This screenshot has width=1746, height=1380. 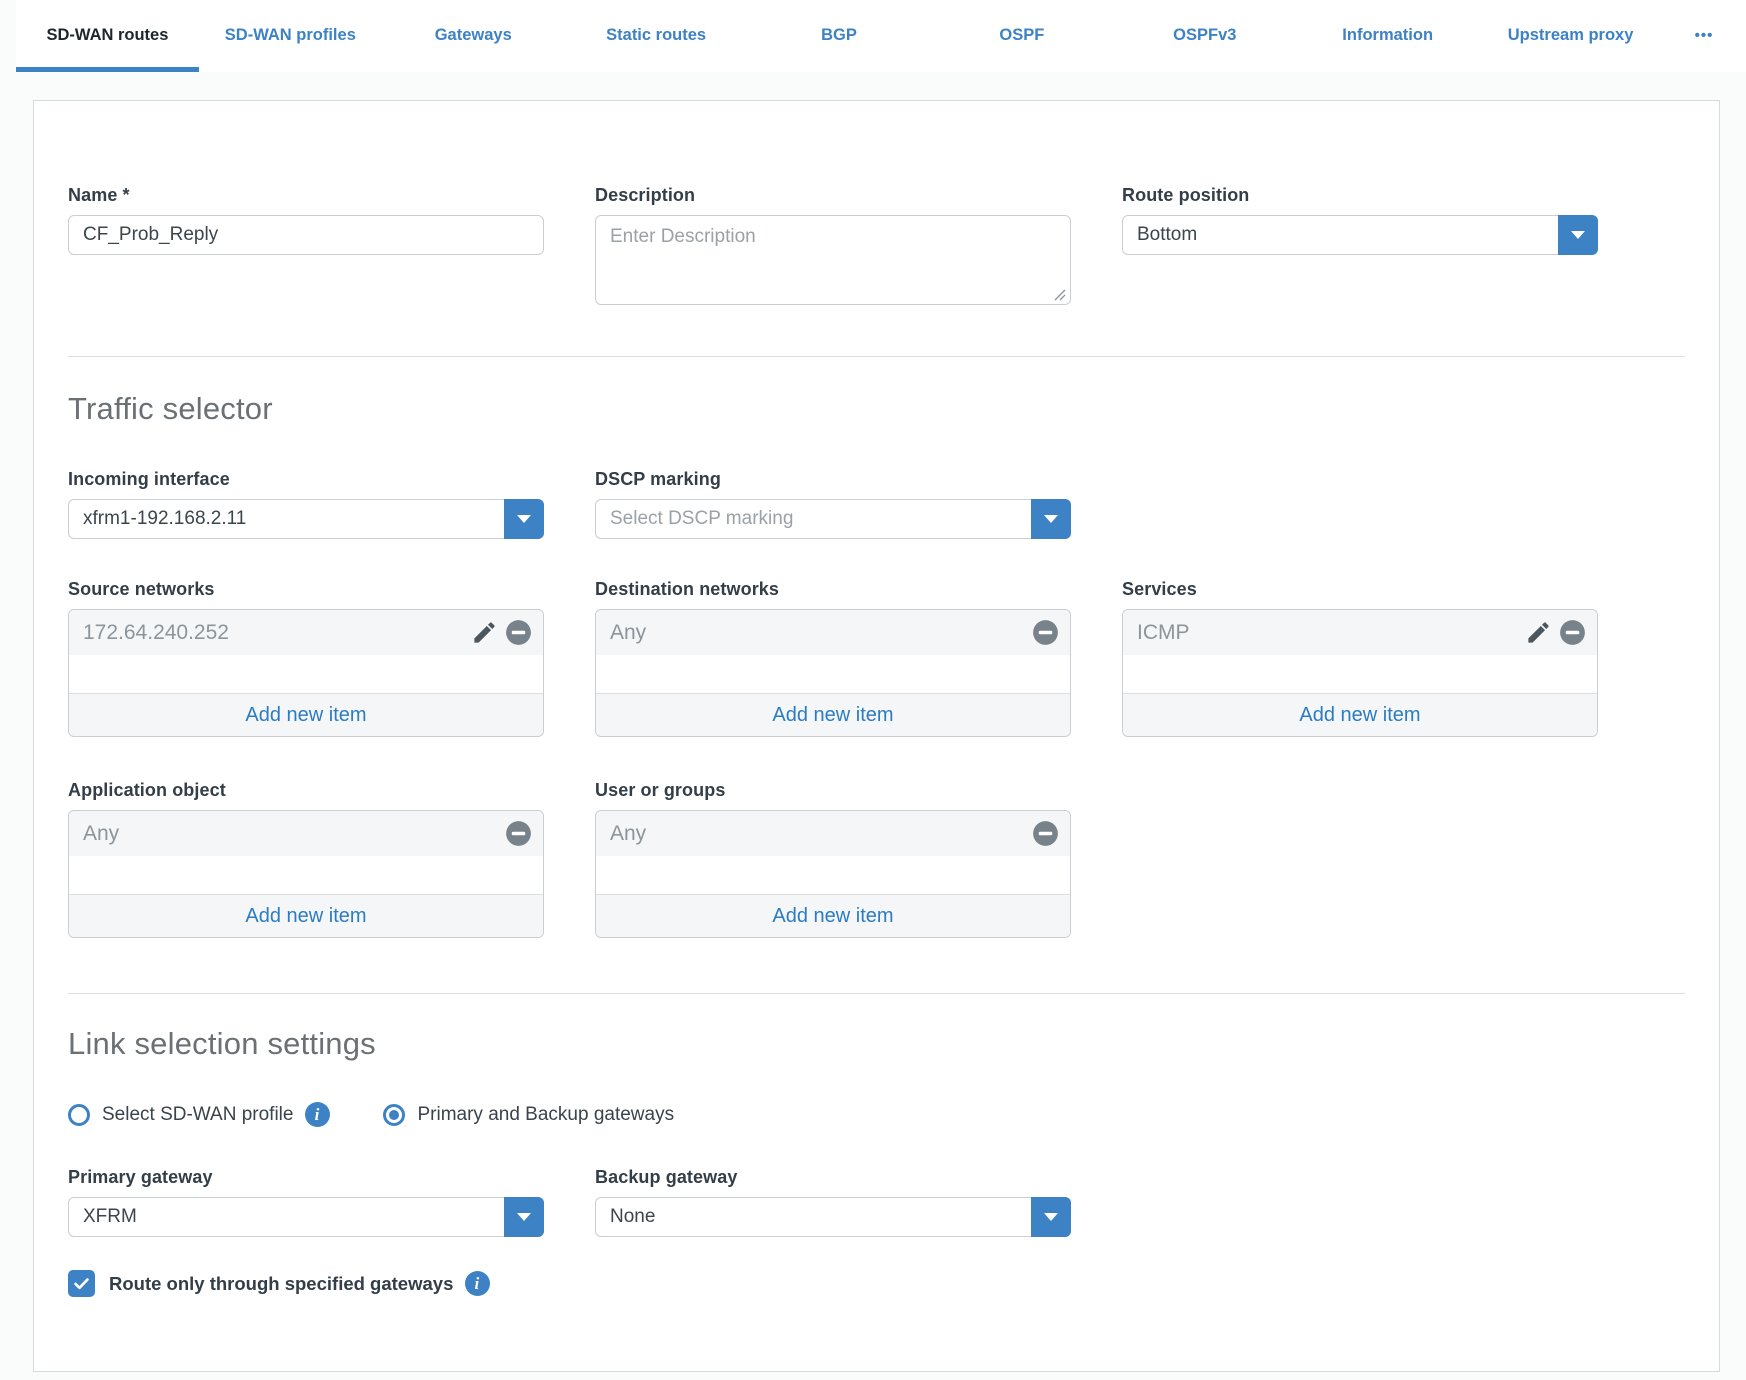 I want to click on name-label: Name *, so click(x=99, y=195).